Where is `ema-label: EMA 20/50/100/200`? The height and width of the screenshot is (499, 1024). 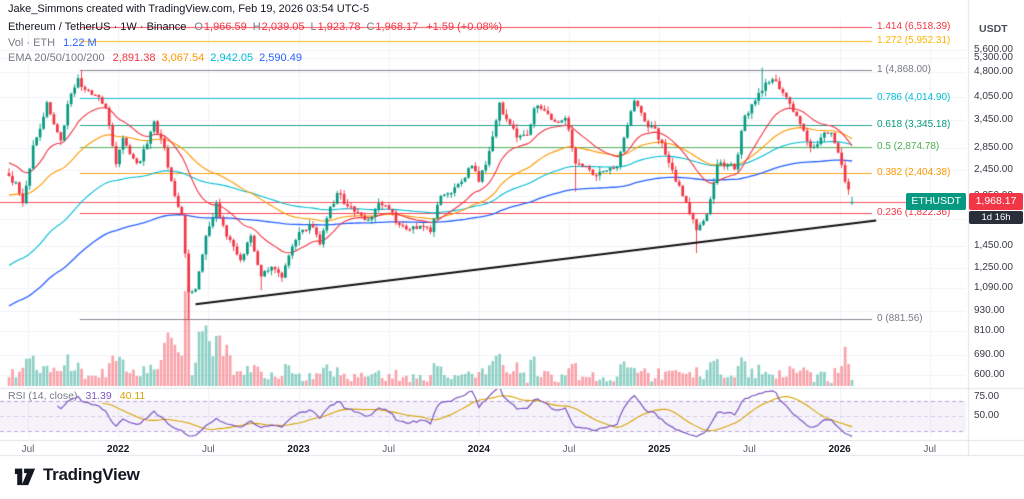 ema-label: EMA 20/50/100/200 is located at coordinates (56, 58).